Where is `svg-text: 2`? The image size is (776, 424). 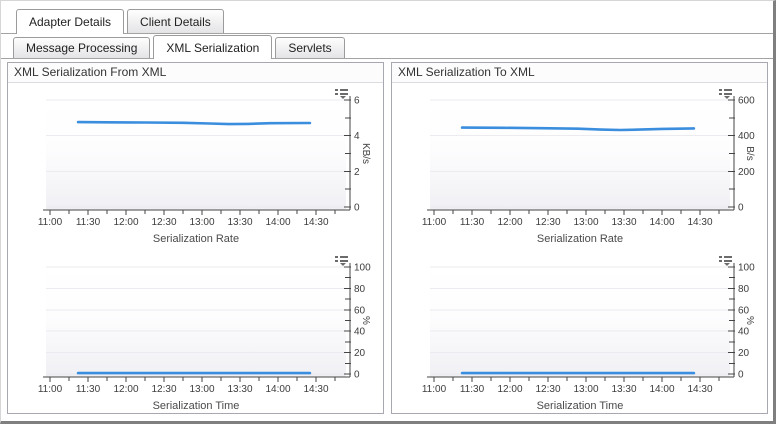
svg-text: 2 is located at coordinates (357, 172).